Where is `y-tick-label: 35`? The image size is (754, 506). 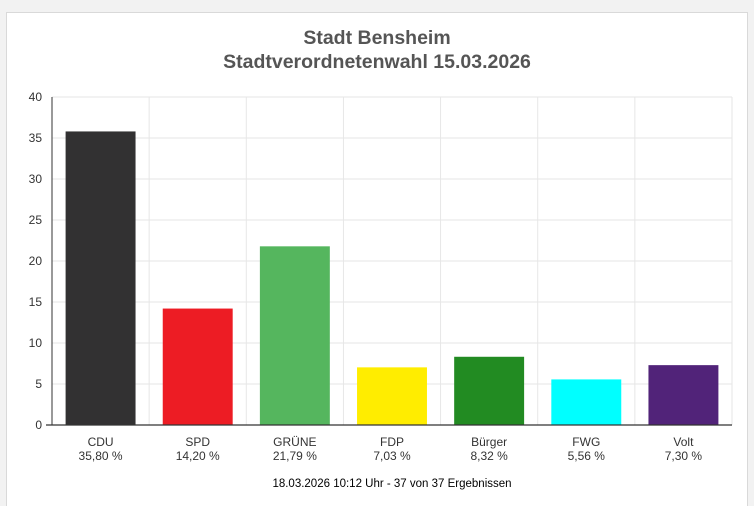
y-tick-label: 35 is located at coordinates (36, 138).